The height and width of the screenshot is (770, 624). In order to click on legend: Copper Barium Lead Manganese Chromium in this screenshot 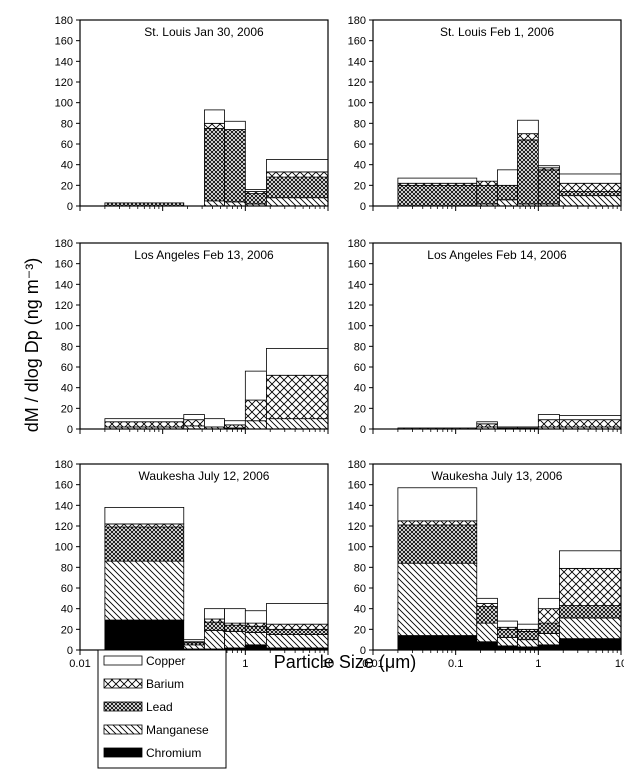, I will do `click(162, 709)`.